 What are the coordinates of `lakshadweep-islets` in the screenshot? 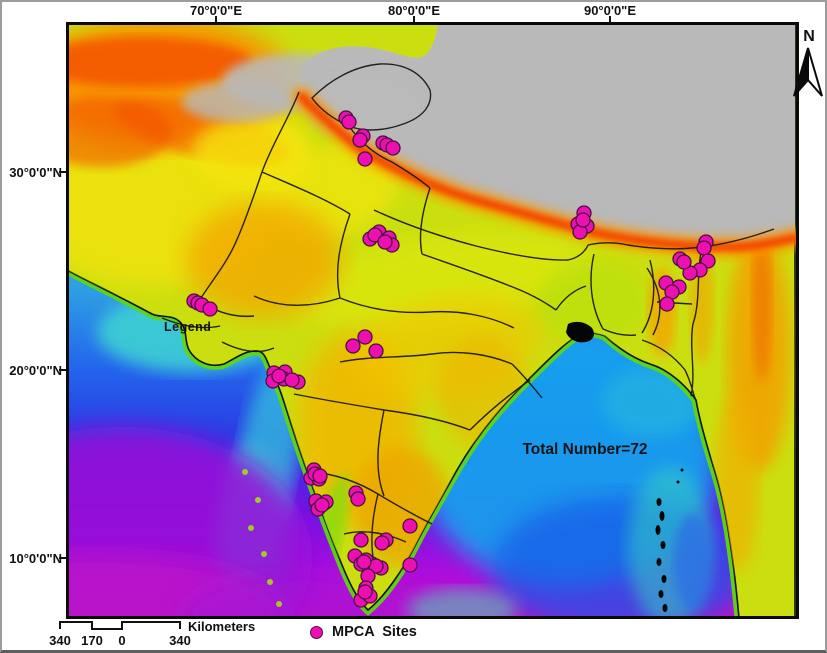 It's located at (262, 538).